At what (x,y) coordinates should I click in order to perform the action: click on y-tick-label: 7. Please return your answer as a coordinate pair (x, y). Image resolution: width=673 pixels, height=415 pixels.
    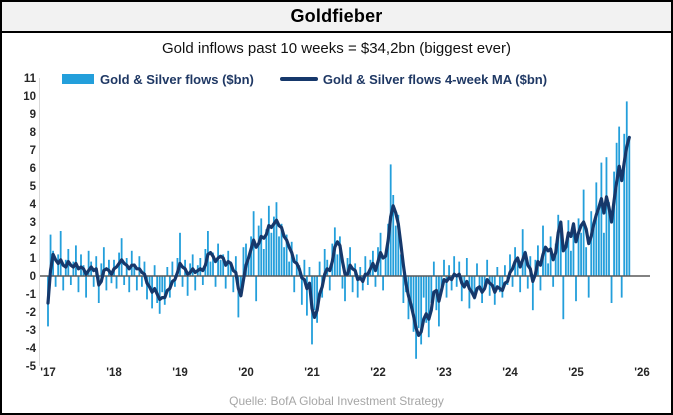
    Looking at the image, I should click on (33, 151).